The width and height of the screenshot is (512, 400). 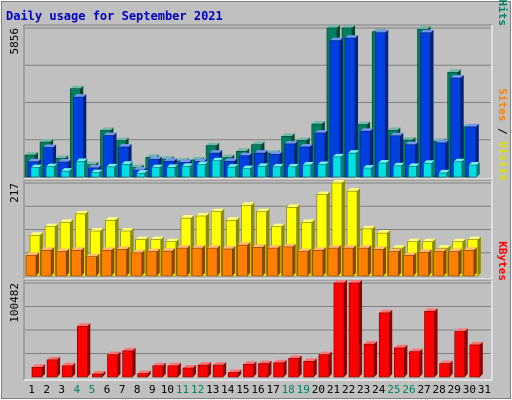 What do you see at coordinates (246, 154) in the screenshot?
I see `top-files-bar-day-15-top` at bounding box center [246, 154].